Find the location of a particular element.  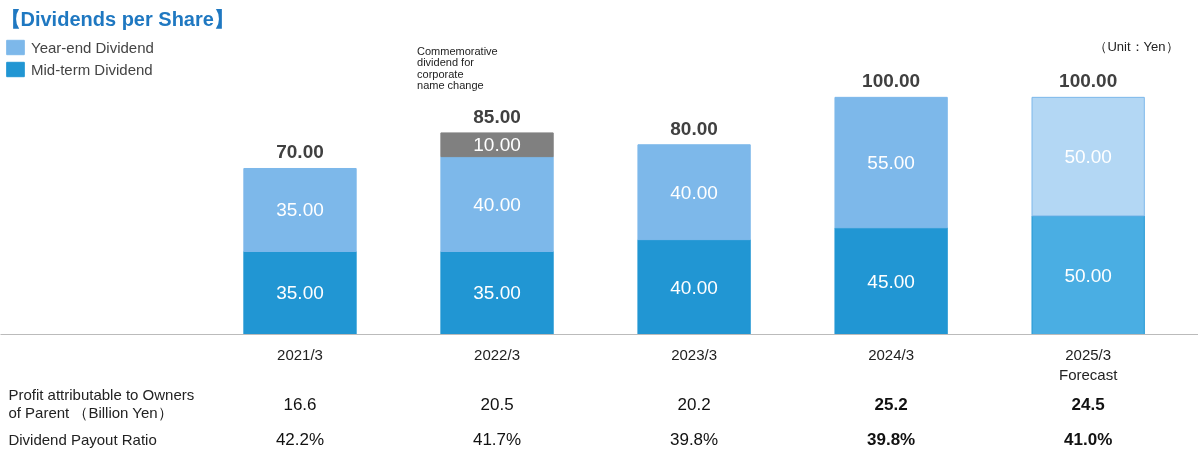

text: 16.6 is located at coordinates (300, 404).